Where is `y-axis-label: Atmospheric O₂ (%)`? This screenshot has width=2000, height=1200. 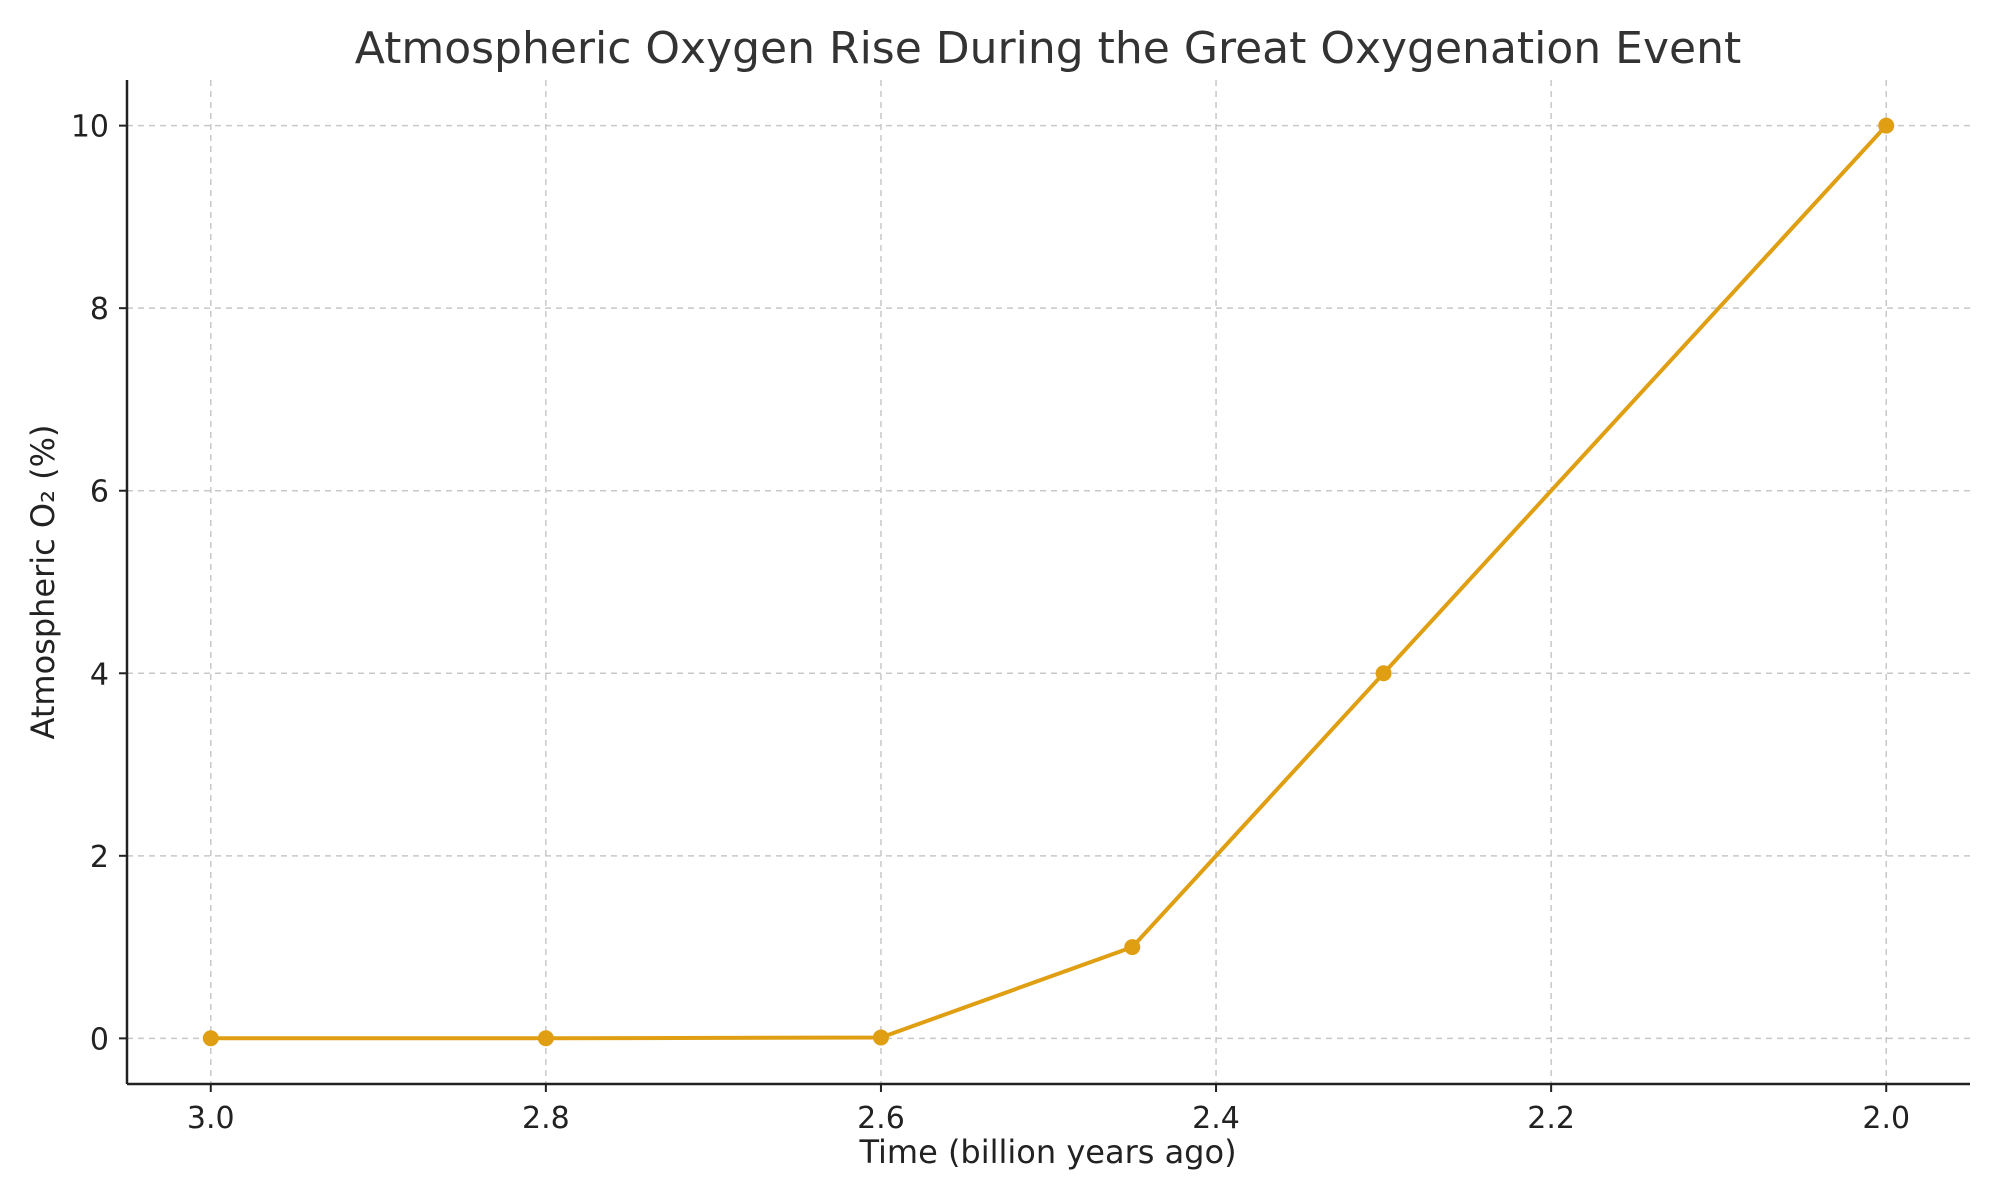
y-axis-label: Atmospheric O₂ (%) is located at coordinates (43, 582).